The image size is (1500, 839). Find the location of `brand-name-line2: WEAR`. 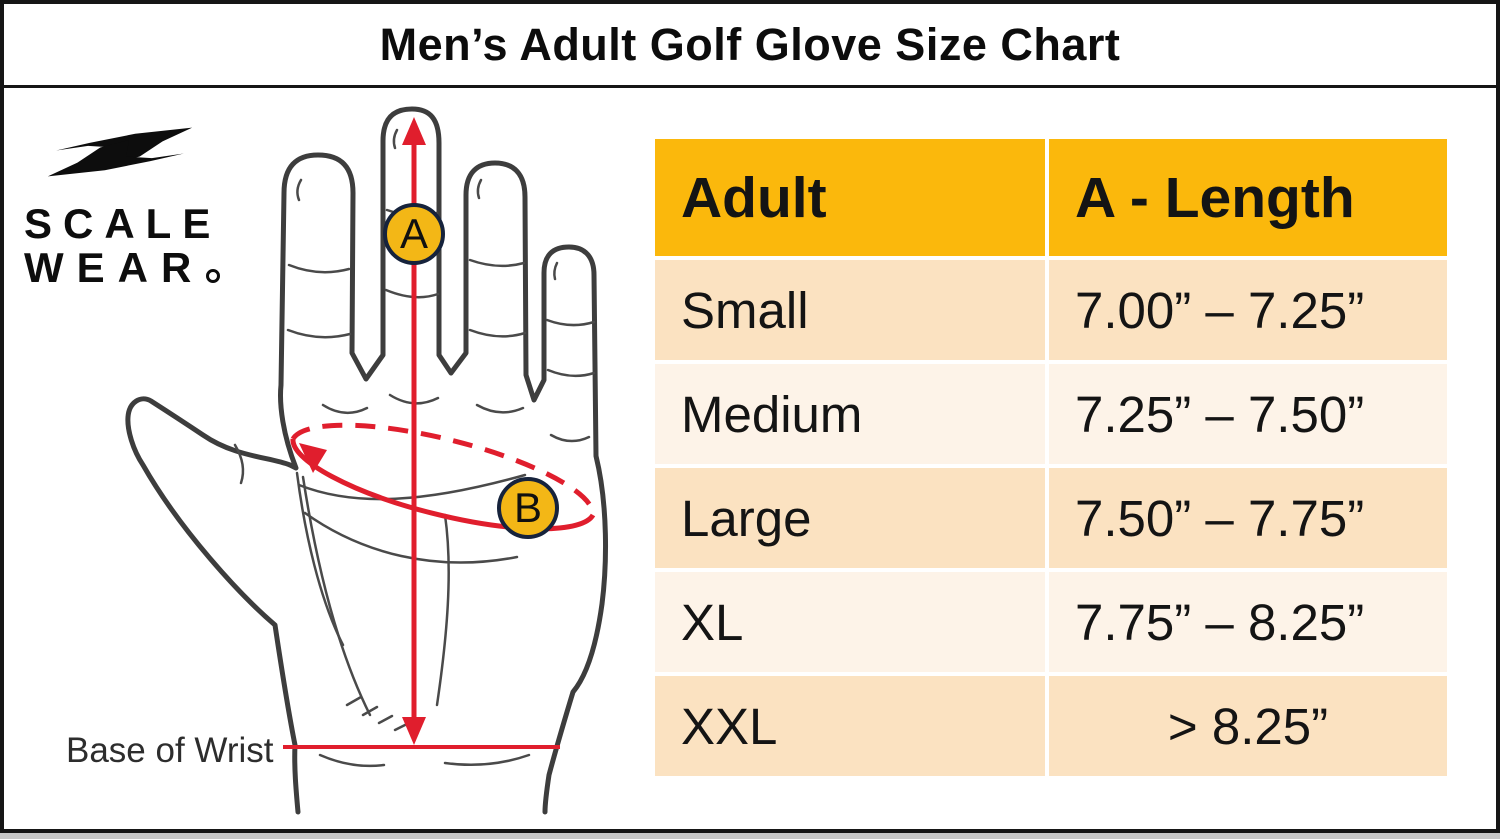

brand-name-line2: WEAR is located at coordinates (124, 267).